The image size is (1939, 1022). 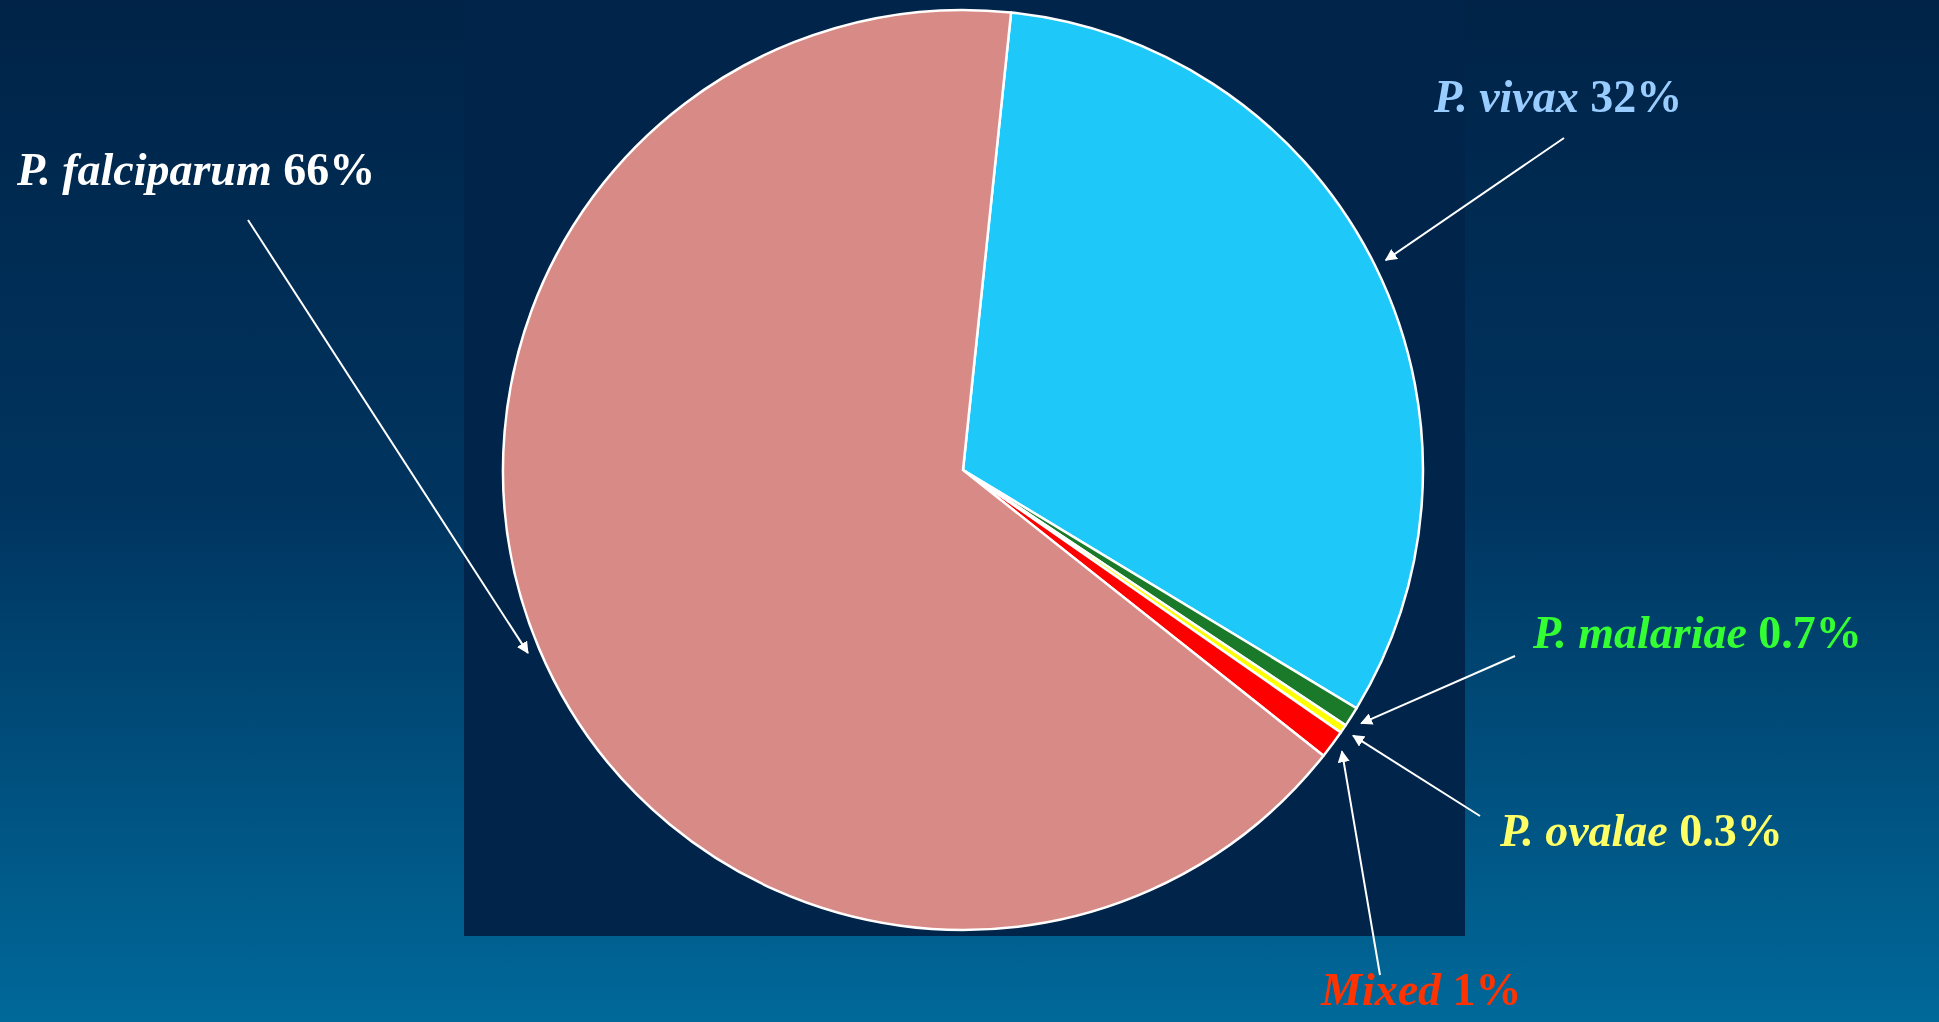 What do you see at coordinates (1381, 989) in the screenshot?
I see `slice-label: Mixed` at bounding box center [1381, 989].